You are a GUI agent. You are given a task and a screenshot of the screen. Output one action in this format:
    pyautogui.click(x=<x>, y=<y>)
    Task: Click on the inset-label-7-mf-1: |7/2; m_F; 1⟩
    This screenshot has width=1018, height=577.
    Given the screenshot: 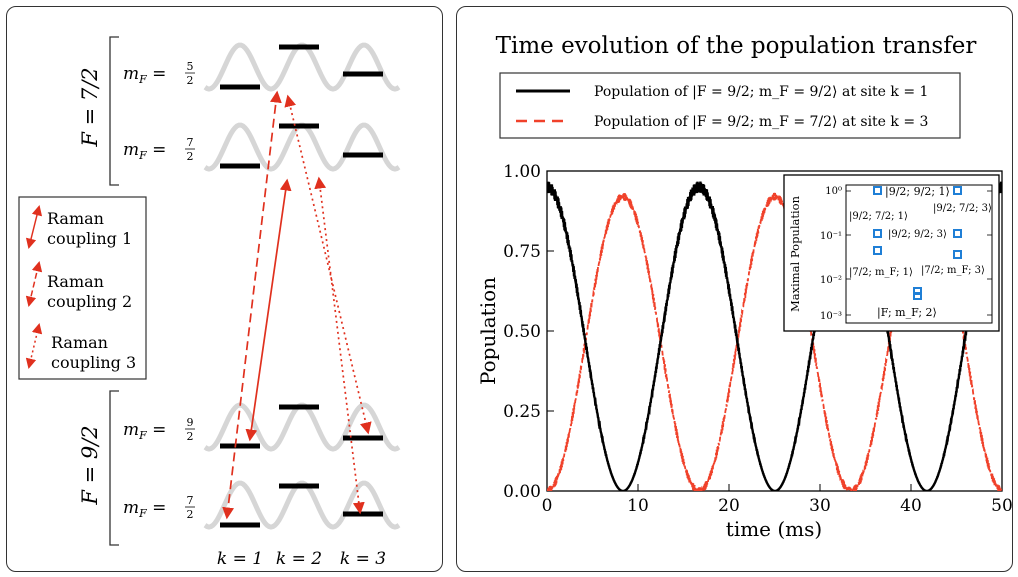 What is the action you would take?
    pyautogui.click(x=881, y=272)
    